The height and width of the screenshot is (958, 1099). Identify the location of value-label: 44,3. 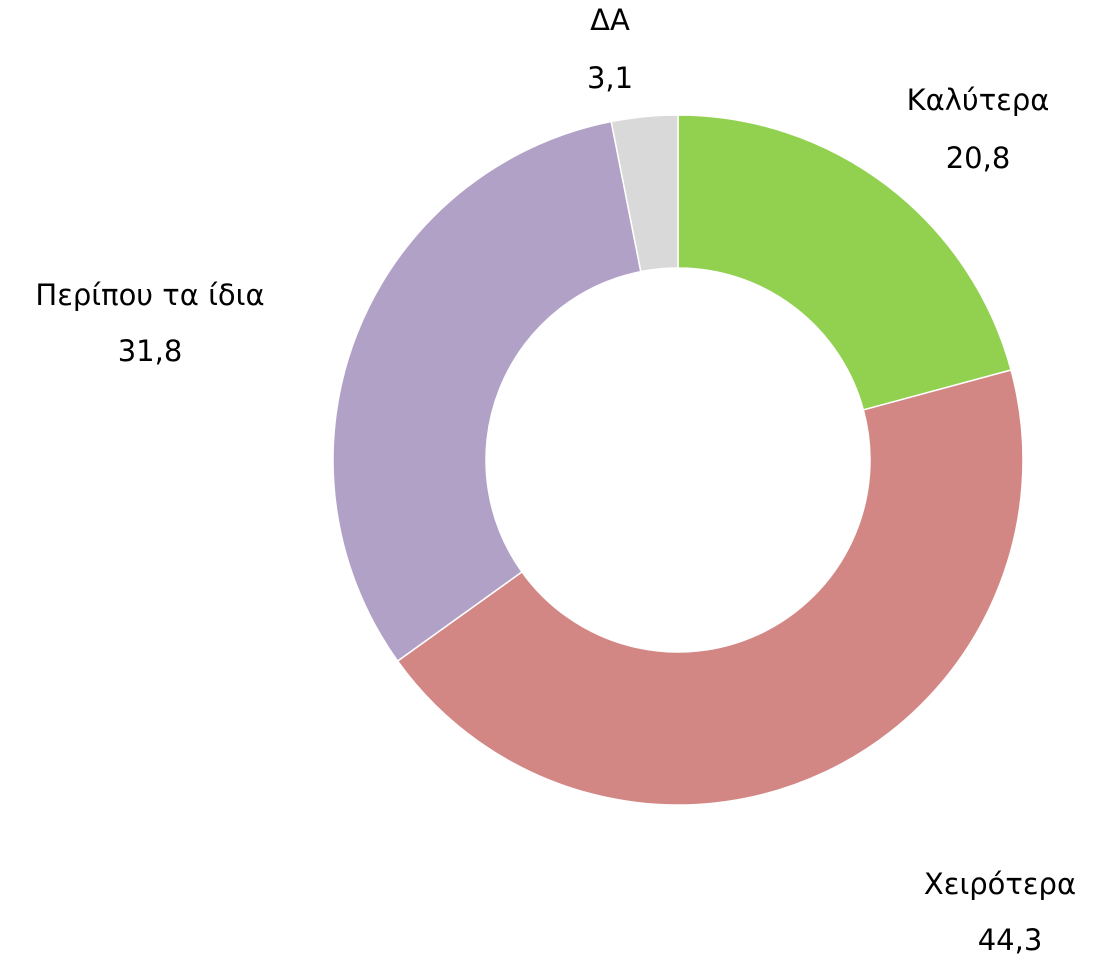
(1010, 940).